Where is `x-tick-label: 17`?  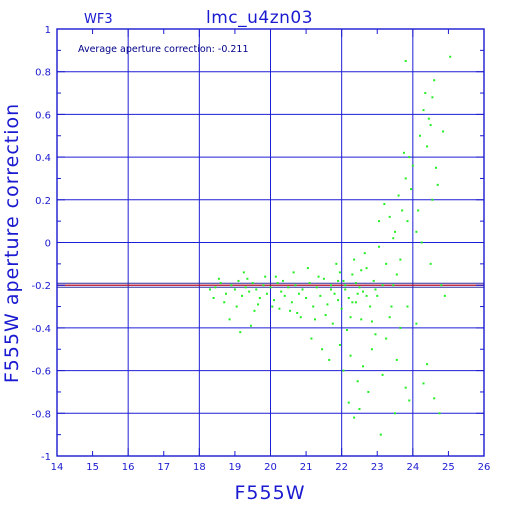
x-tick-label: 17 is located at coordinates (163, 467).